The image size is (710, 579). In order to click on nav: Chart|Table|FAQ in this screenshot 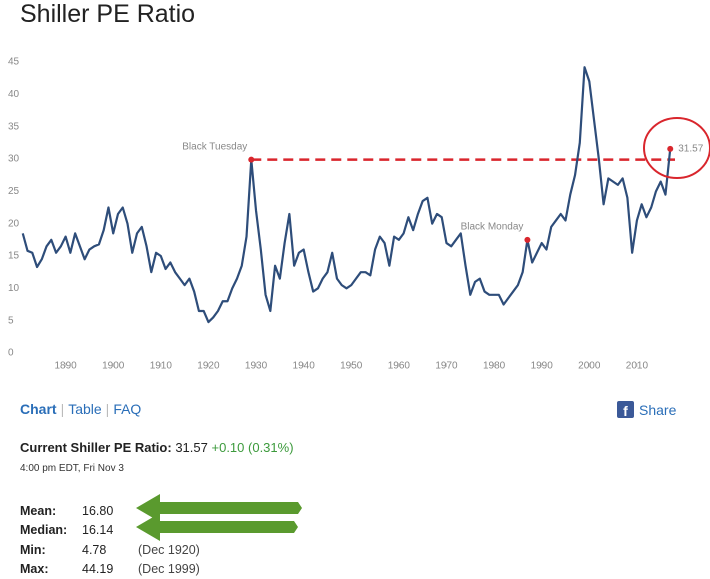, I will do `click(80, 409)`.